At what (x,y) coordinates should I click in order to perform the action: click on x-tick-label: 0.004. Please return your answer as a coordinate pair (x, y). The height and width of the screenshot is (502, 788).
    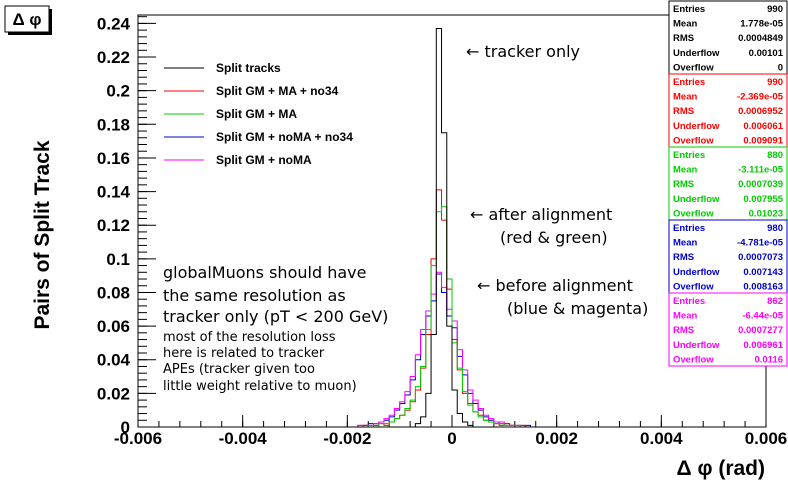
    Looking at the image, I should click on (661, 438).